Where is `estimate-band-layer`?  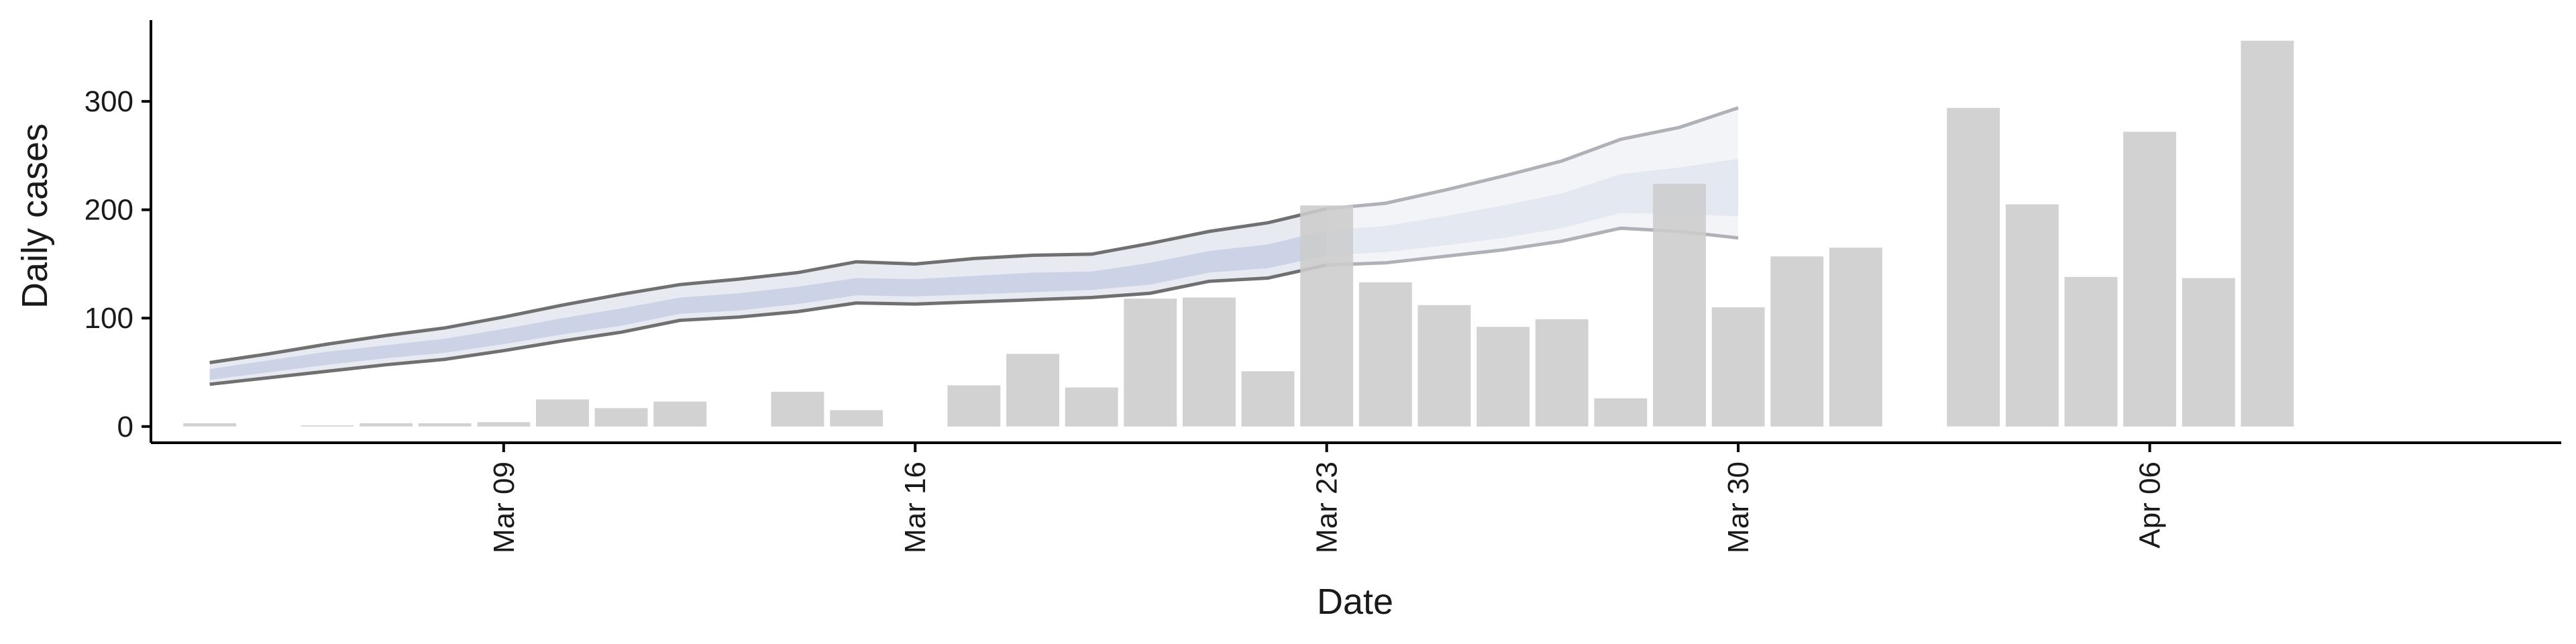 estimate-band-layer is located at coordinates (768, 296).